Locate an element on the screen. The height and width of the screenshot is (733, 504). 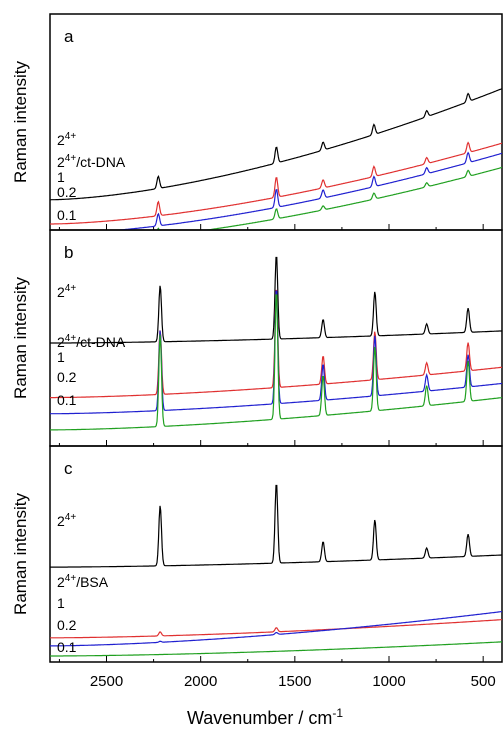
panel-letter: a is located at coordinates (69, 36).